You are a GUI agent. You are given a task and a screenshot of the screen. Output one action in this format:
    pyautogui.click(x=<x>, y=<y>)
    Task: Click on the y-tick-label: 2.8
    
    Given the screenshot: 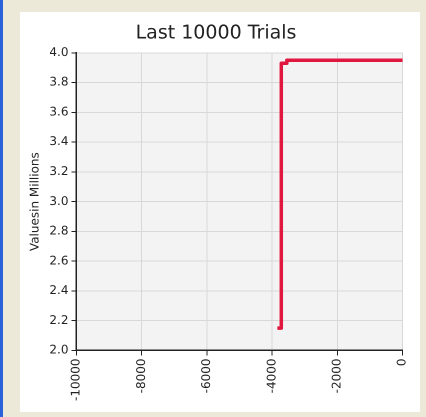 What is the action you would take?
    pyautogui.click(x=58, y=231)
    